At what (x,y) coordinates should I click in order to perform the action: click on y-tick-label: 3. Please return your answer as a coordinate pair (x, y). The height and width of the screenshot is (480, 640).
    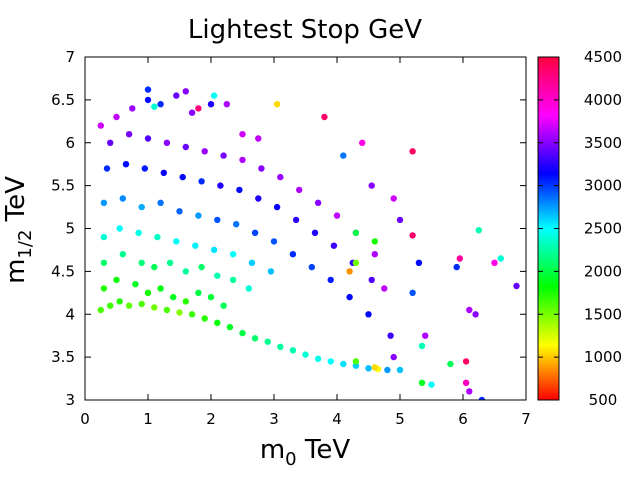
    Looking at the image, I should click on (70, 400).